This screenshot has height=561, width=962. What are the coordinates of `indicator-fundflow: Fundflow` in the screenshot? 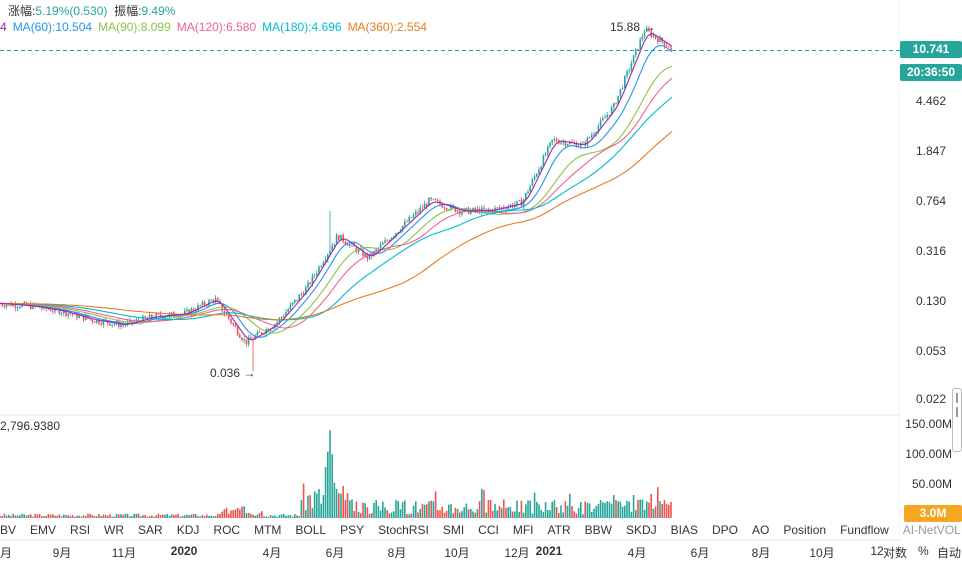 It's located at (864, 530).